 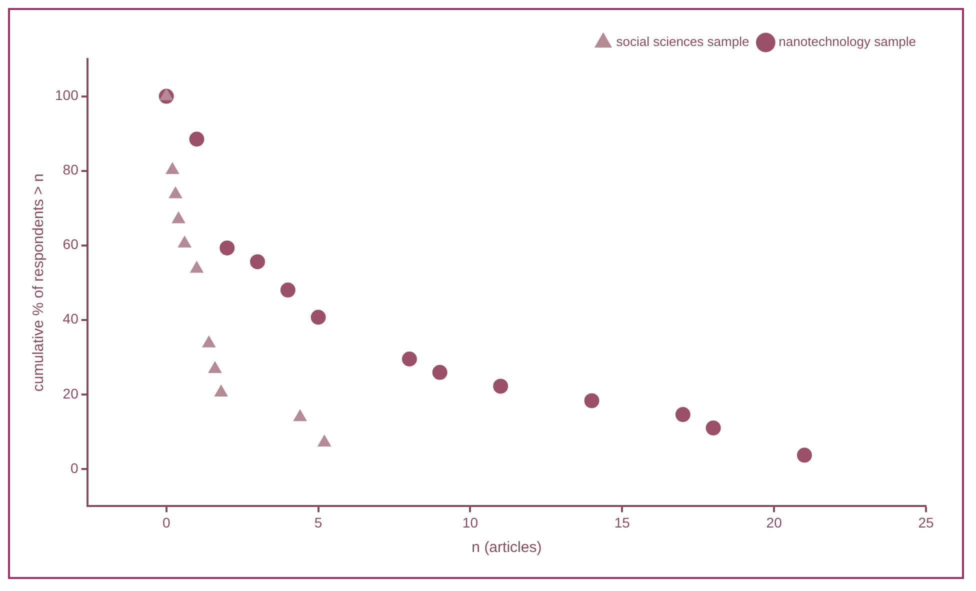 What do you see at coordinates (507, 547) in the screenshot?
I see `x-axis-title: n (articles)` at bounding box center [507, 547].